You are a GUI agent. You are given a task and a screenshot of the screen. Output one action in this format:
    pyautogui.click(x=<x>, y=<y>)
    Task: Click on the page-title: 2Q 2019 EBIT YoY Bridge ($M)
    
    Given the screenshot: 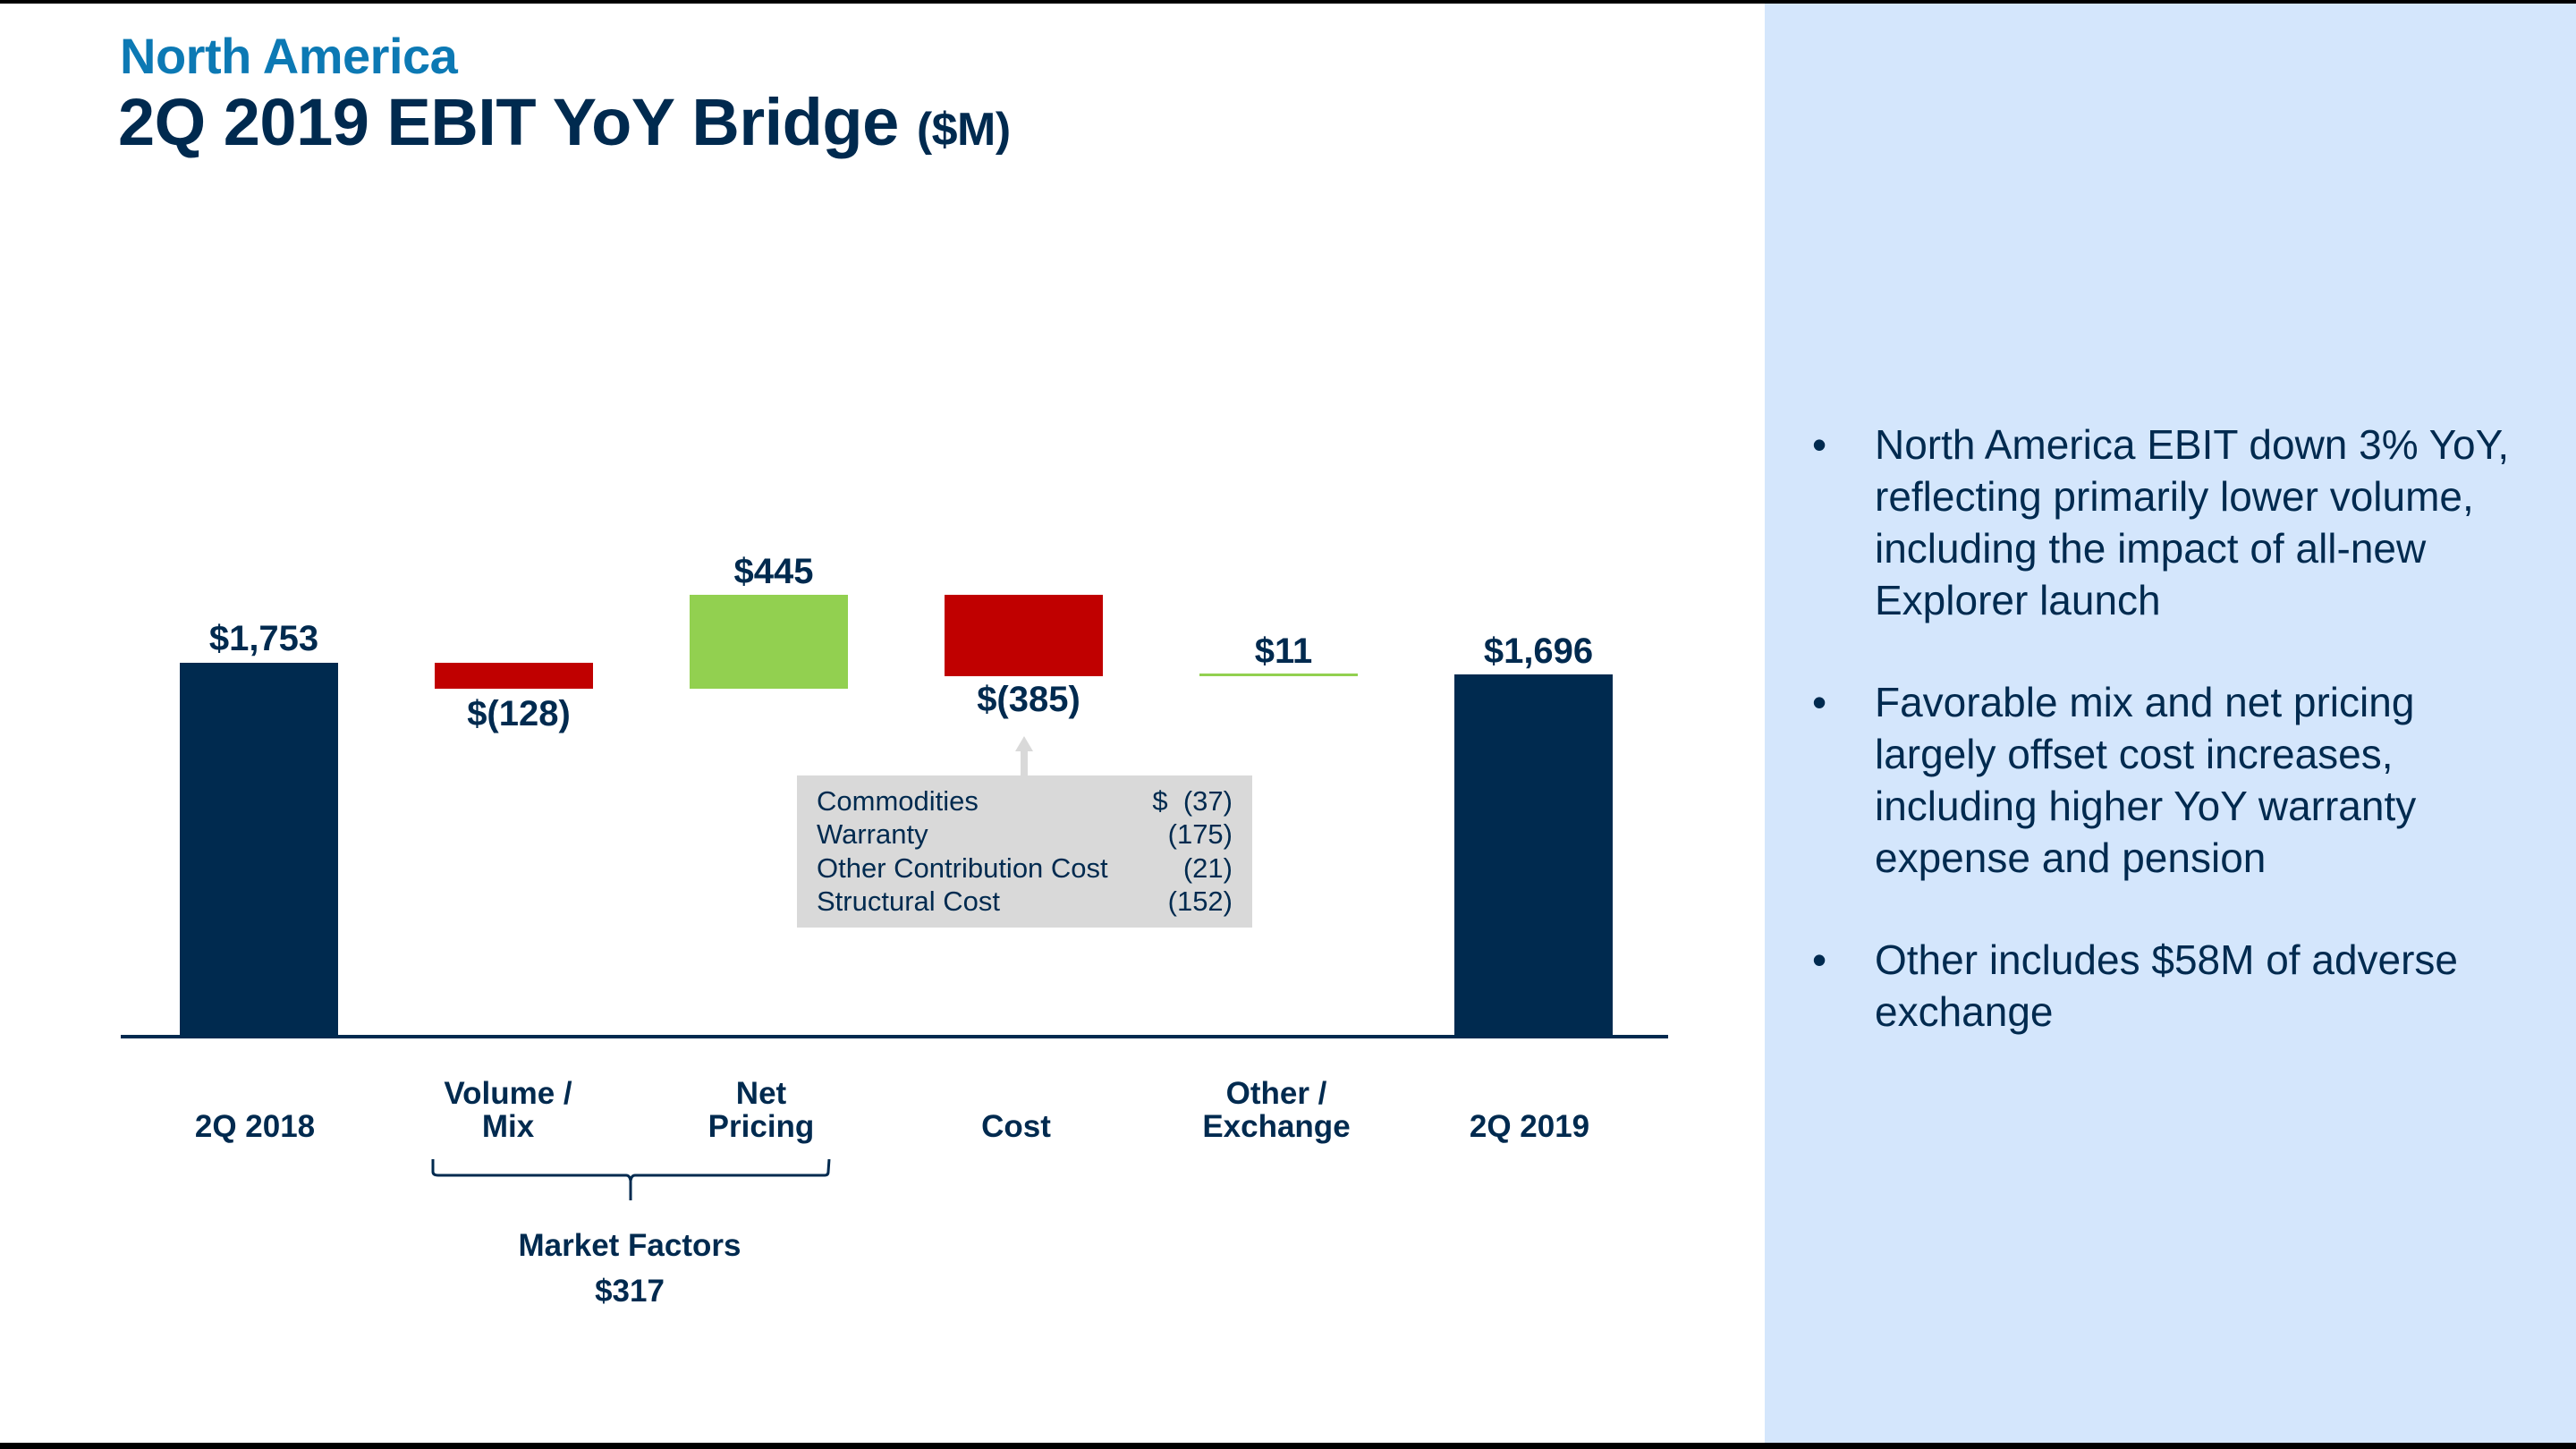 What is the action you would take?
    pyautogui.click(x=564, y=122)
    